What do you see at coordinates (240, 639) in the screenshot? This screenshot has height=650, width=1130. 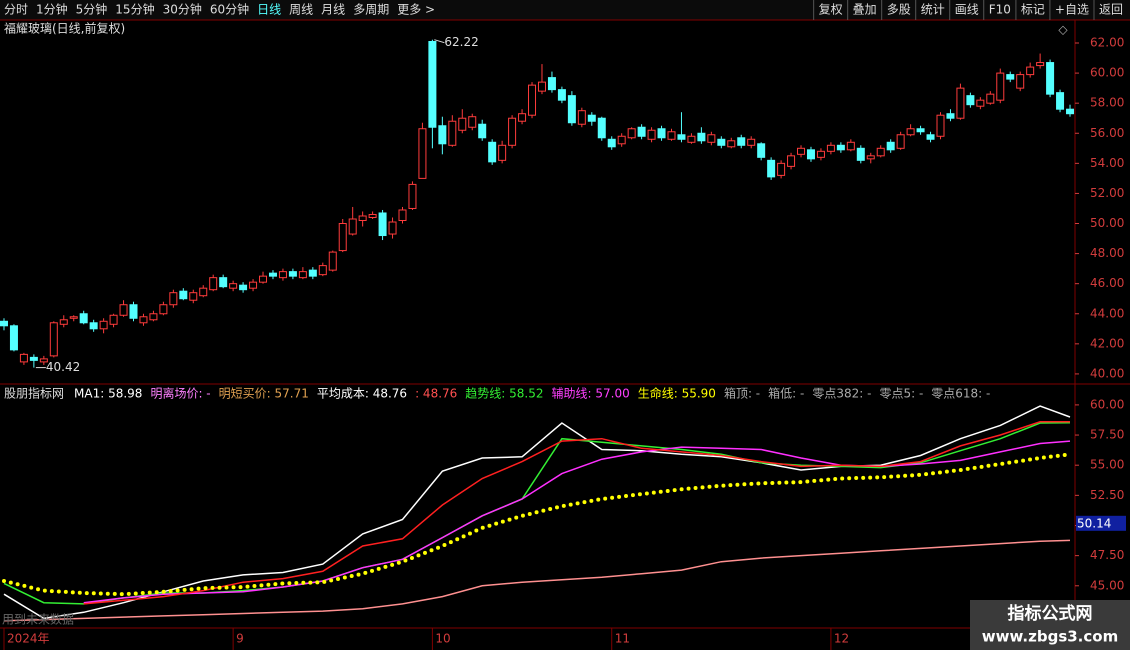 I see `date-label: 9` at bounding box center [240, 639].